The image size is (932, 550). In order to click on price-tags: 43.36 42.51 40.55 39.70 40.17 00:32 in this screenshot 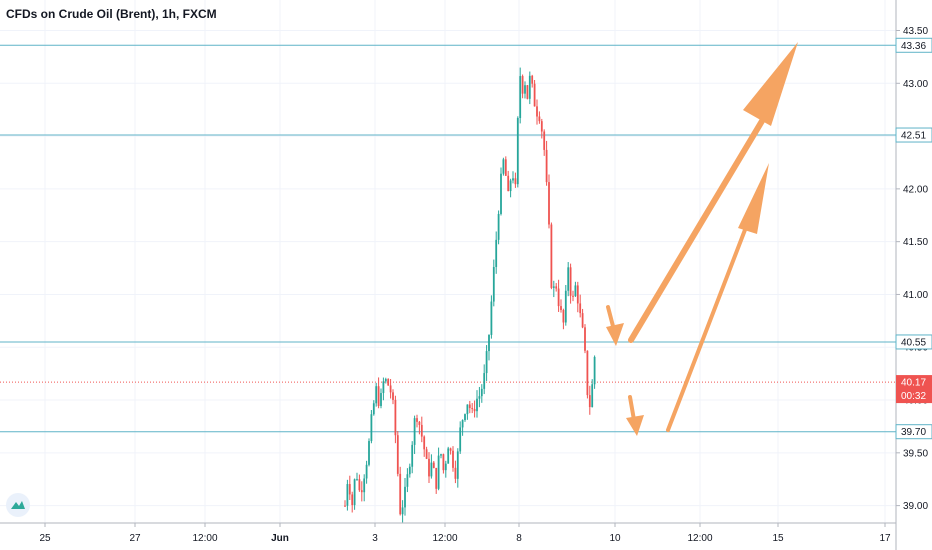, I will do `click(913, 238)`.